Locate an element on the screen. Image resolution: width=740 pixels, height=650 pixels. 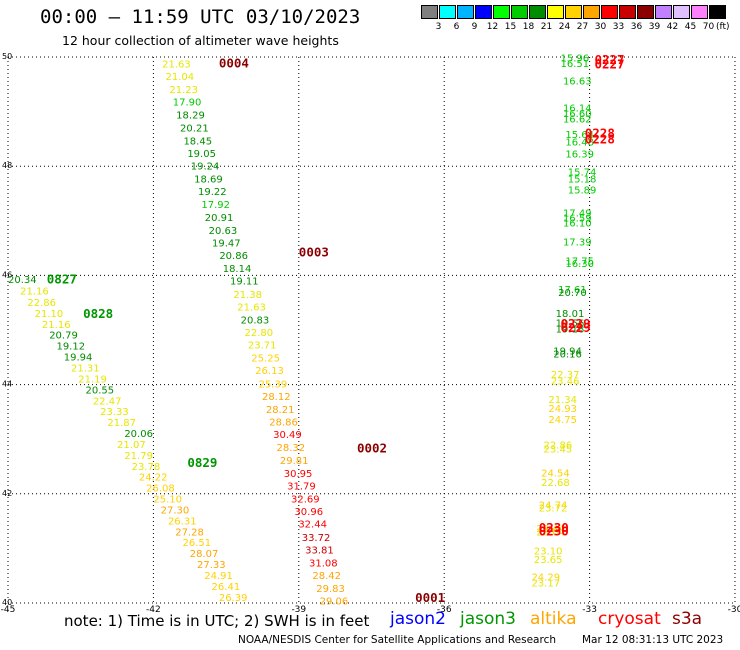
swh-value-label: 20.16 is located at coordinates (567, 354).